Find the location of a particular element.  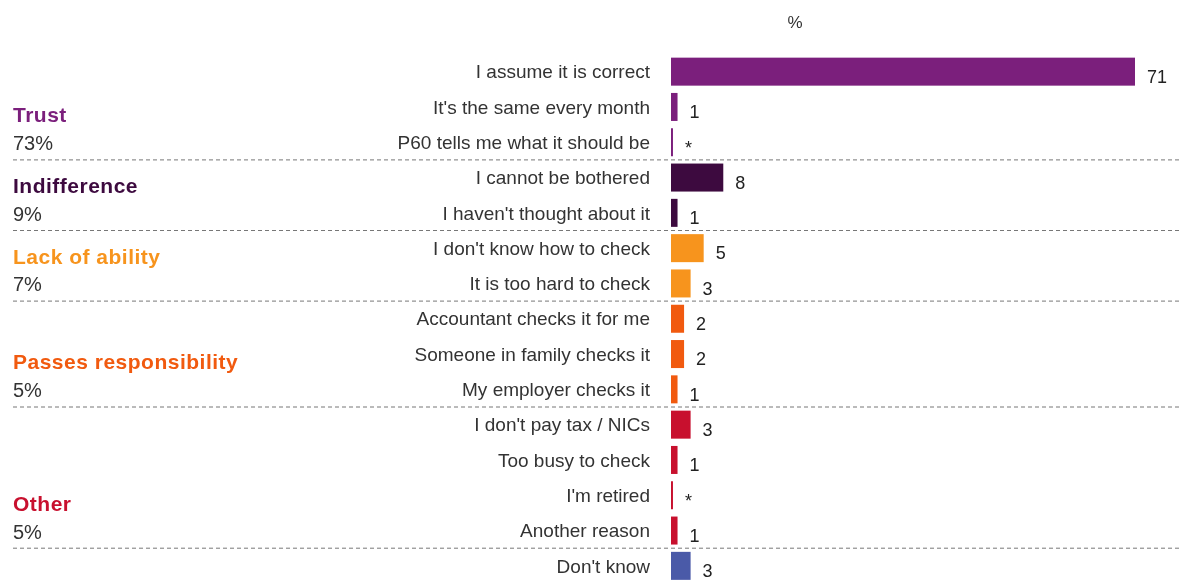

text: Passes responsibility is located at coordinates (126, 362).